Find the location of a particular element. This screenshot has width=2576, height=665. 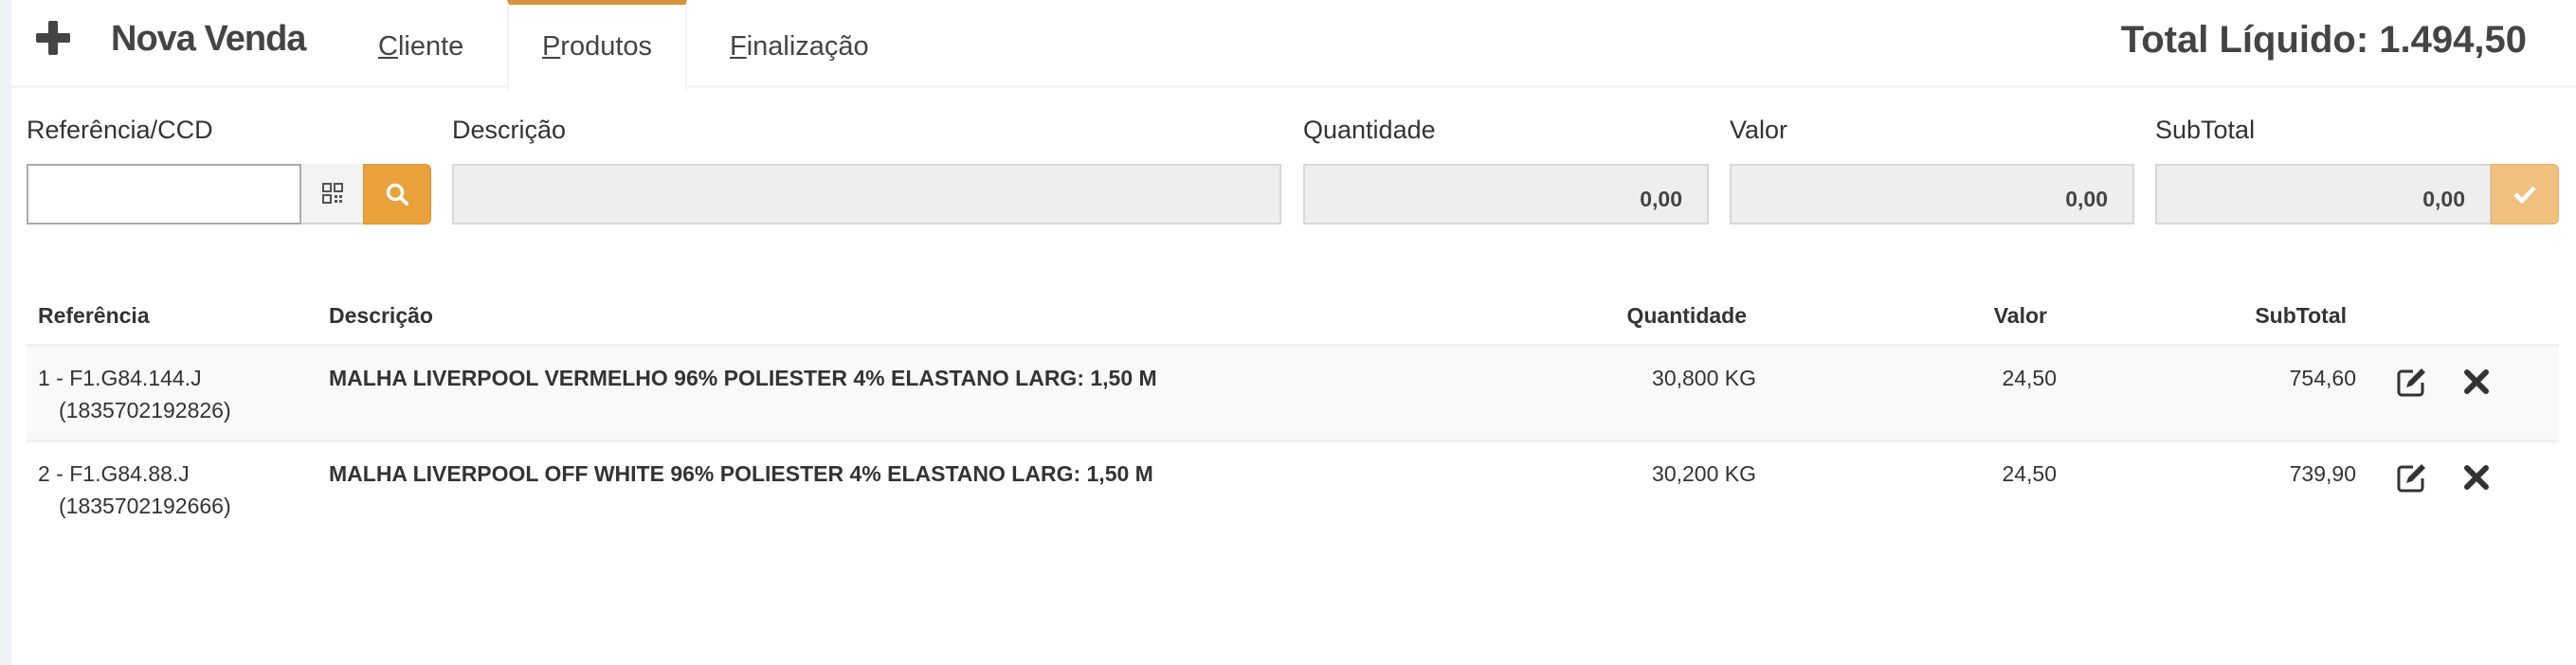

confirm-button is located at coordinates (2525, 194).